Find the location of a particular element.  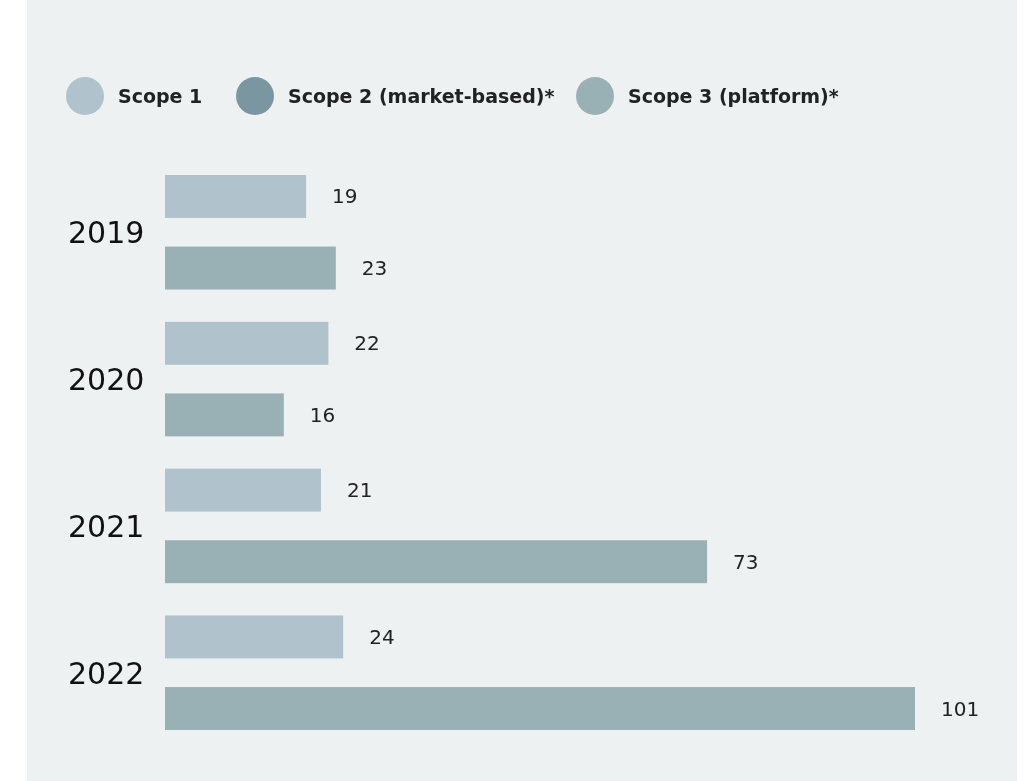

data-label: 21 is located at coordinates (359, 490).